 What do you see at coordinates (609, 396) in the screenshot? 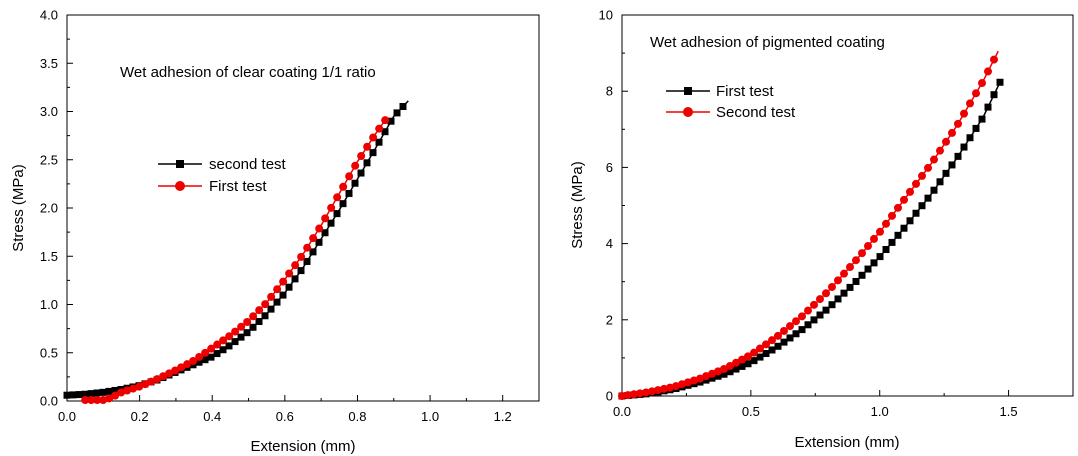
I see `y-tick-label: 0` at bounding box center [609, 396].